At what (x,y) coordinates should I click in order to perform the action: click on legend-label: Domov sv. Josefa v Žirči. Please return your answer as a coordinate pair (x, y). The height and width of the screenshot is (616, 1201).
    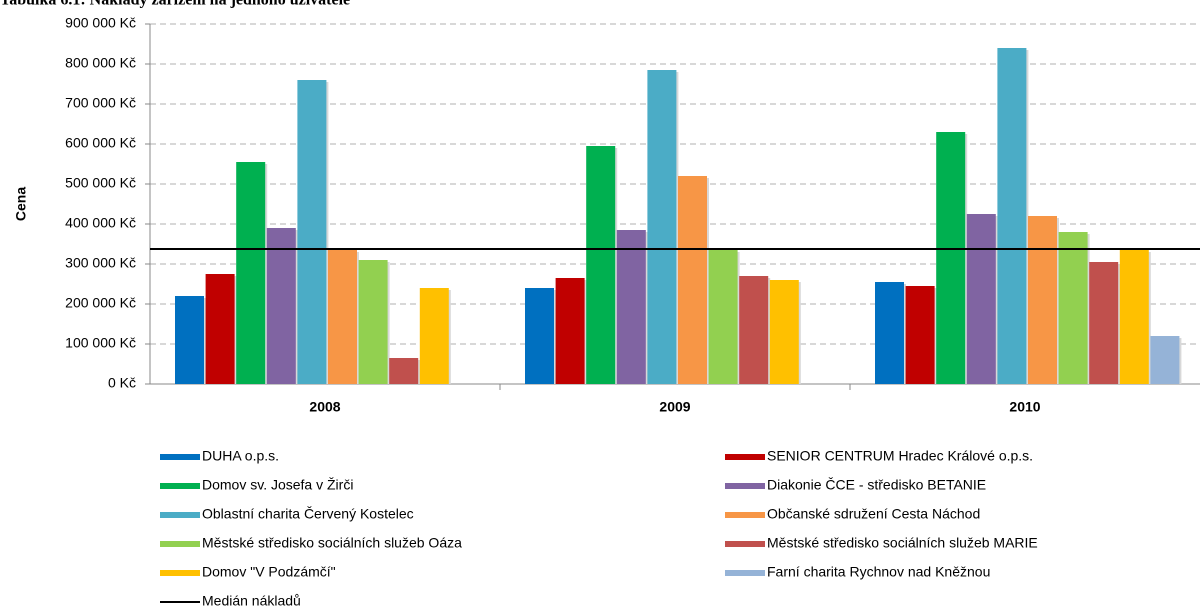
    Looking at the image, I should click on (277, 485).